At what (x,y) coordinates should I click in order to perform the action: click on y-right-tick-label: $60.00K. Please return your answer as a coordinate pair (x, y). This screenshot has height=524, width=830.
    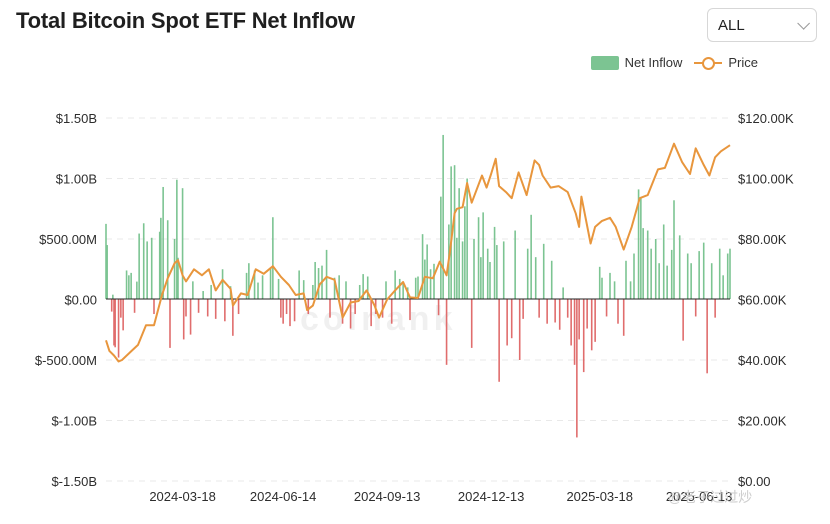
    Looking at the image, I should click on (762, 300).